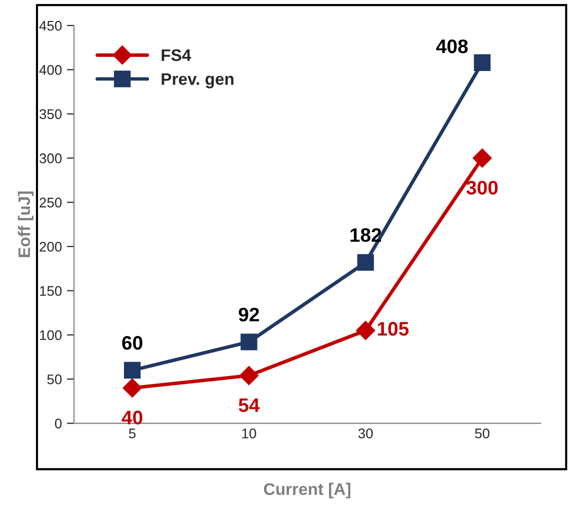  What do you see at coordinates (249, 405) in the screenshot?
I see `data-label: 54` at bounding box center [249, 405].